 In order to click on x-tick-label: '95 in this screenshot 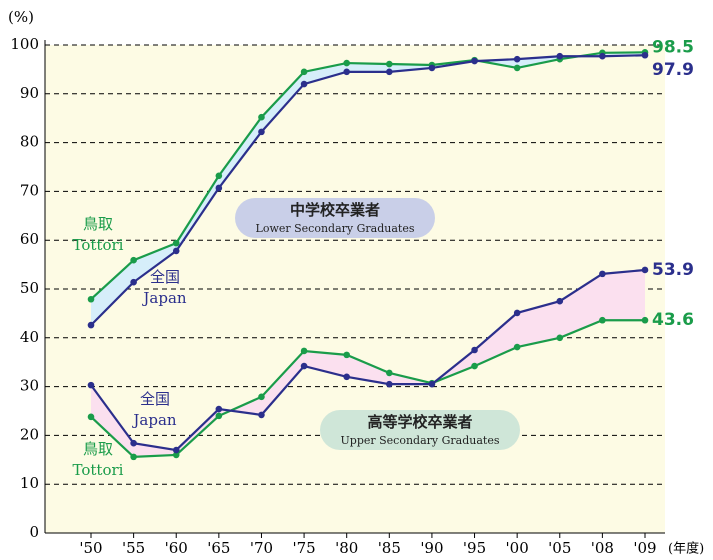, I will do `click(474, 548)`.